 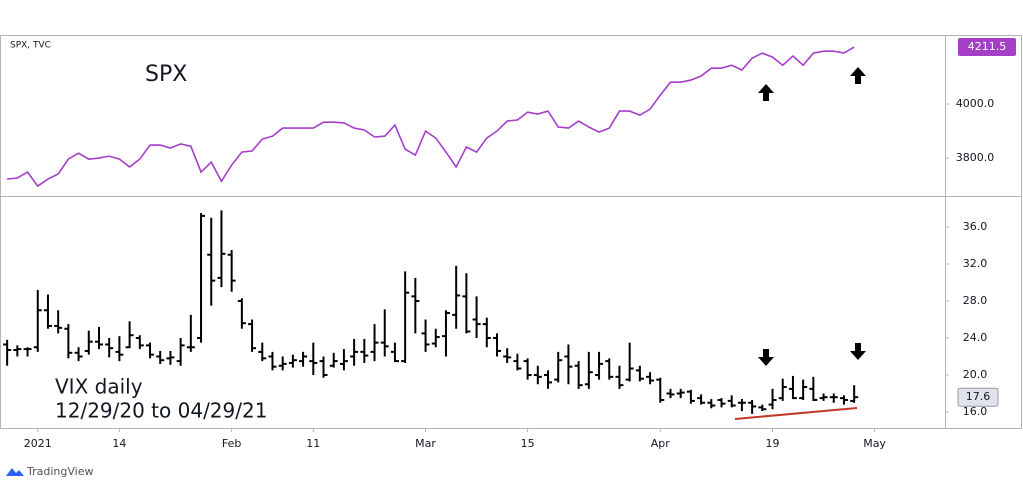 I want to click on x-tick-label: 2021, so click(x=38, y=443).